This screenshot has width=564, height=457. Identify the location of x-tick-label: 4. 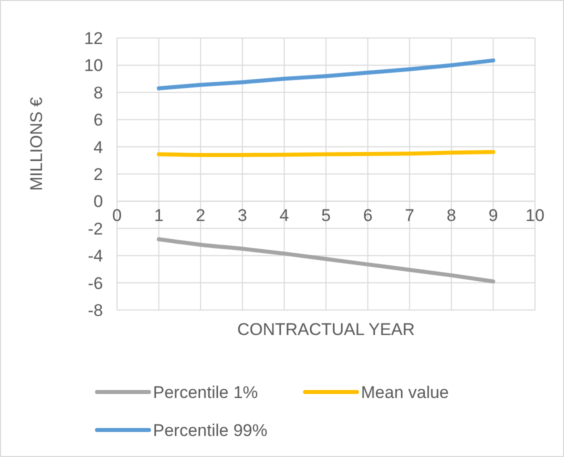
(284, 215).